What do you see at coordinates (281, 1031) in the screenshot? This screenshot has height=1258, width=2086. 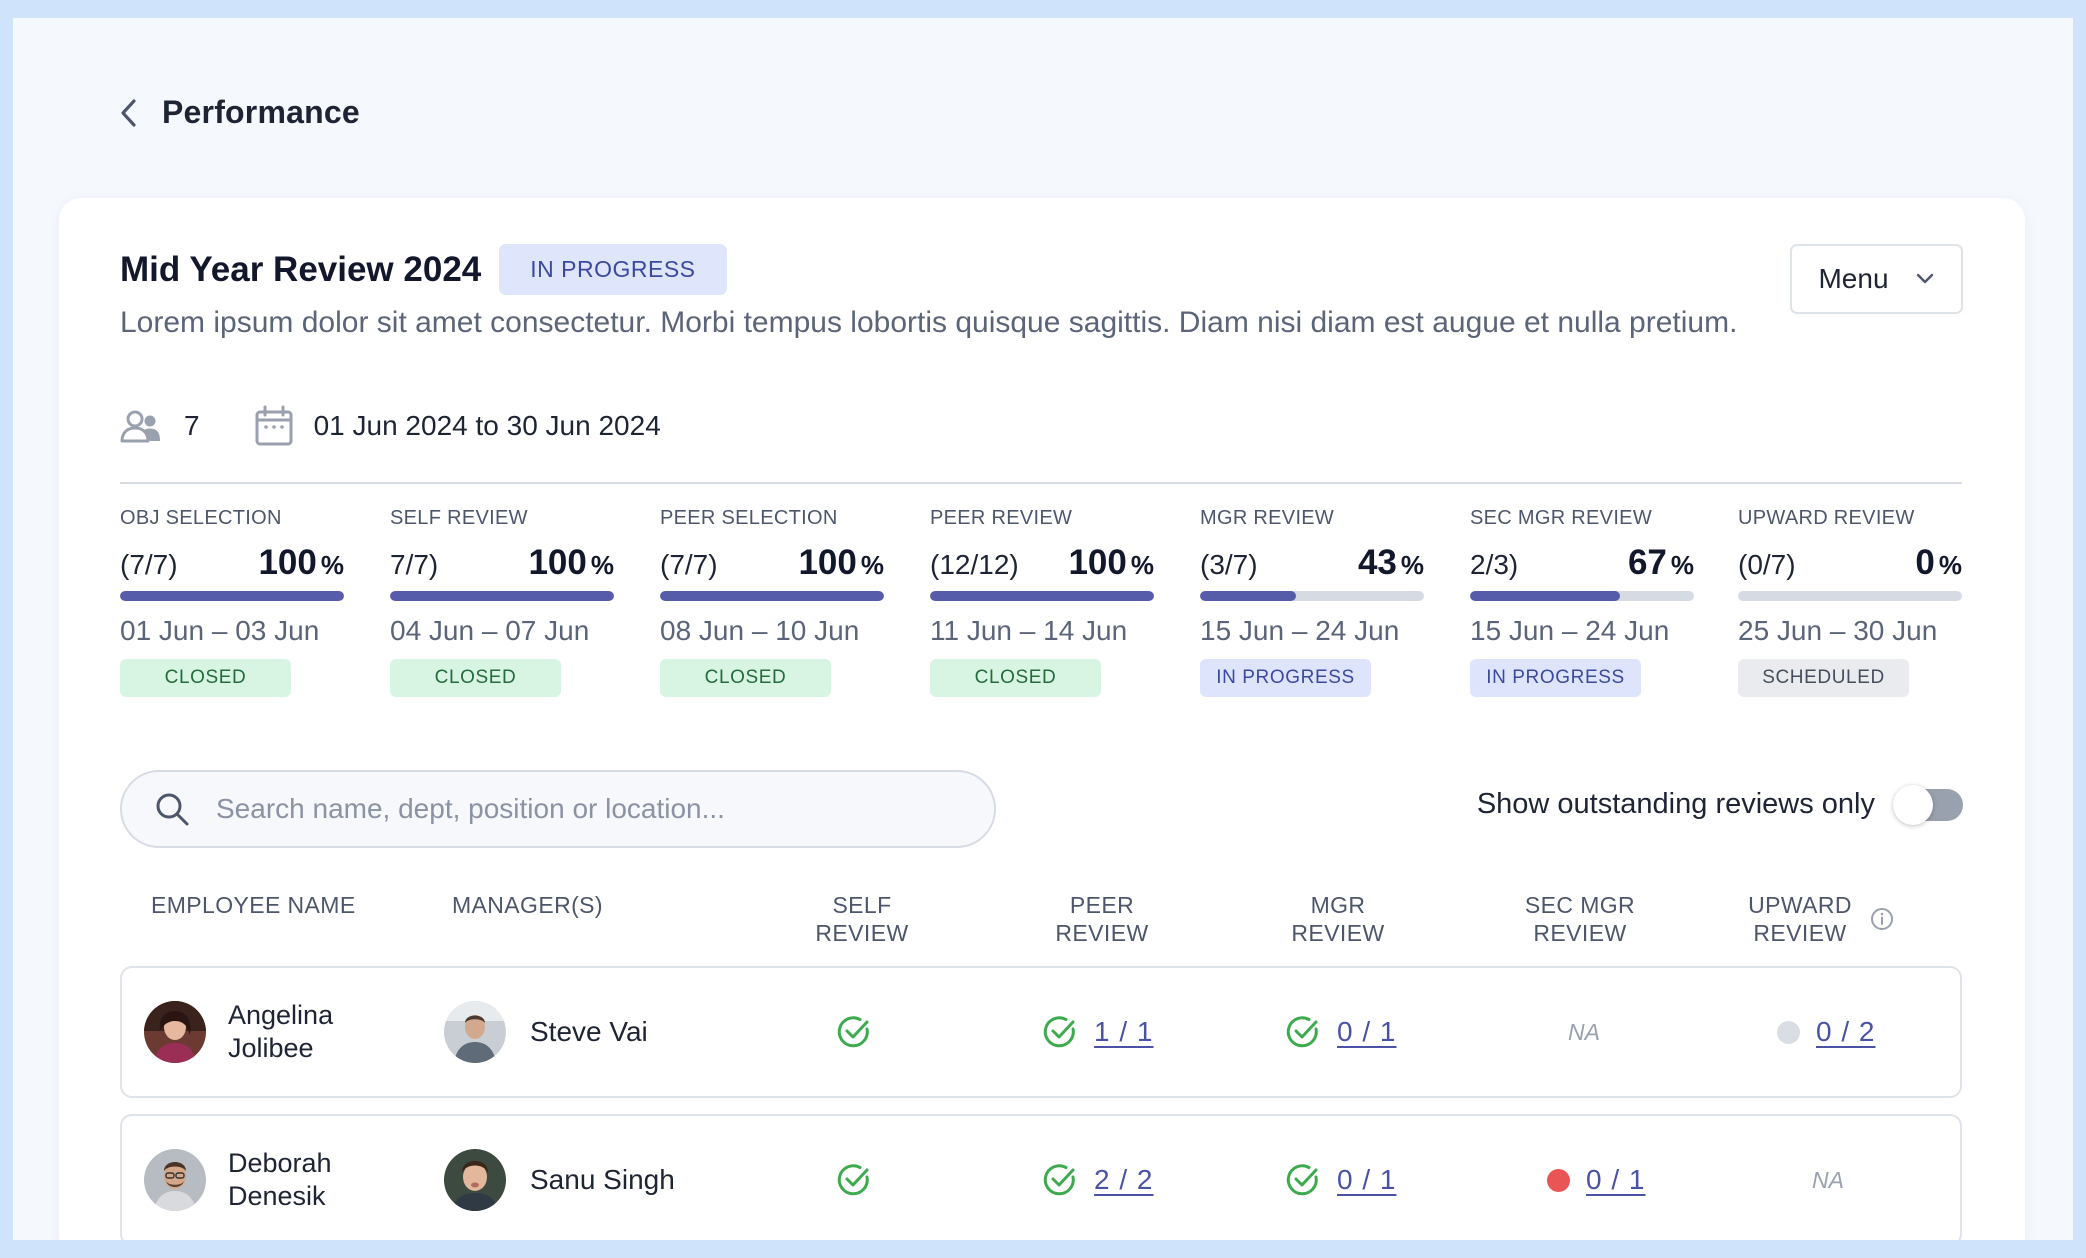 I see `employee-name: Angelina Jolibee` at bounding box center [281, 1031].